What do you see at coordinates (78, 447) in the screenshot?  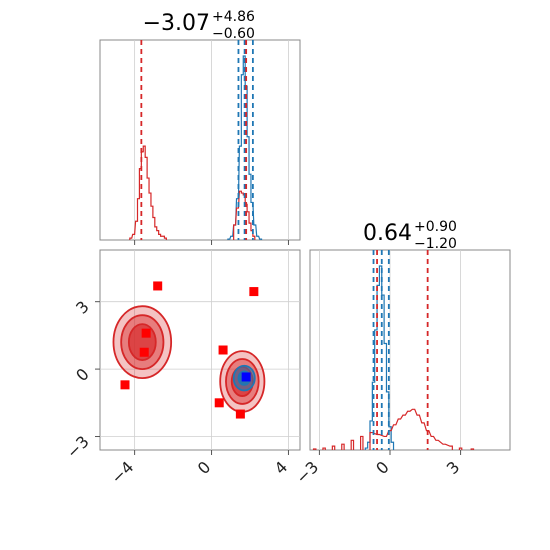 I see `y-tick-label: −3` at bounding box center [78, 447].